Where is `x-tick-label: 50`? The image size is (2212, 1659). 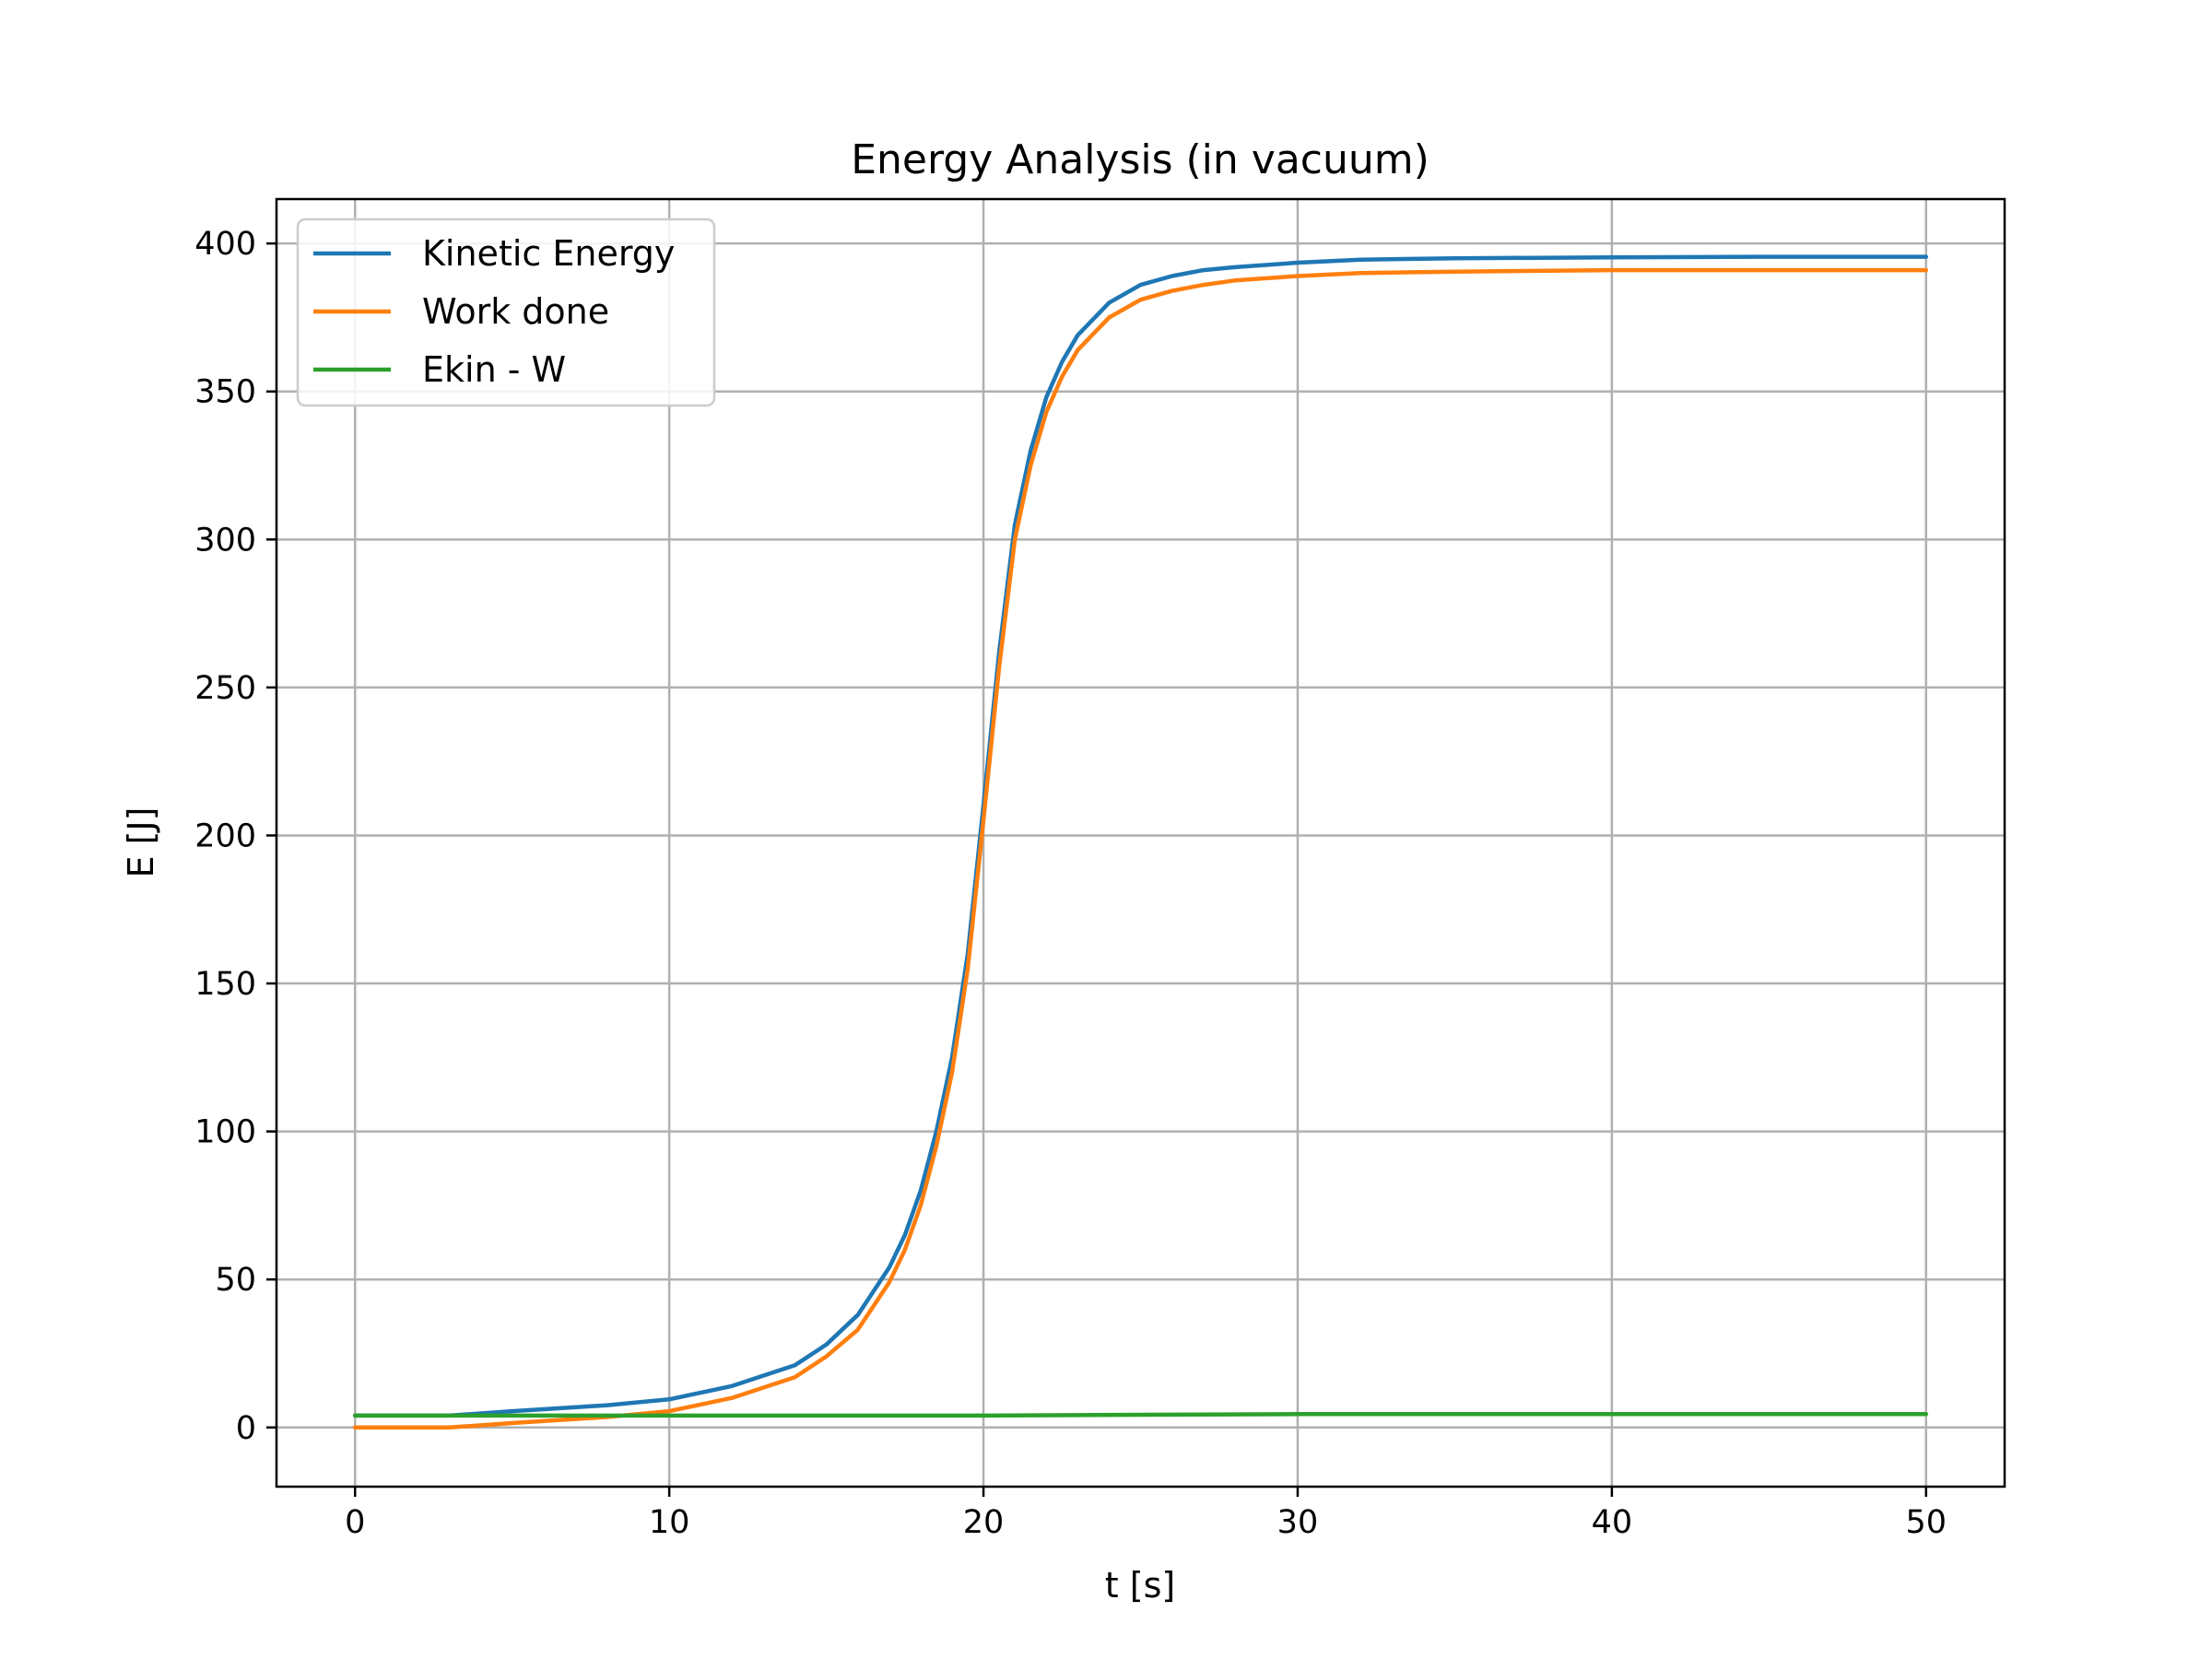 x-tick-label: 50 is located at coordinates (1926, 1522).